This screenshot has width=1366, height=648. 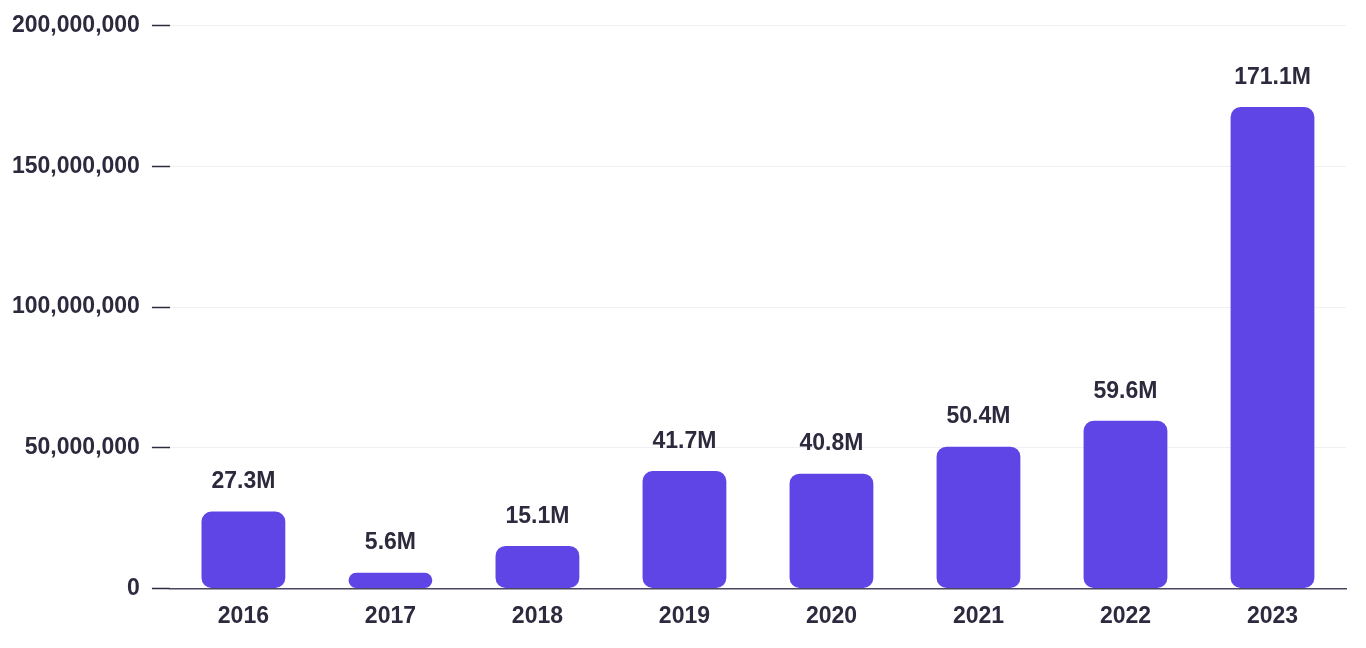 What do you see at coordinates (831, 442) in the screenshot?
I see `data-label: 40.8M` at bounding box center [831, 442].